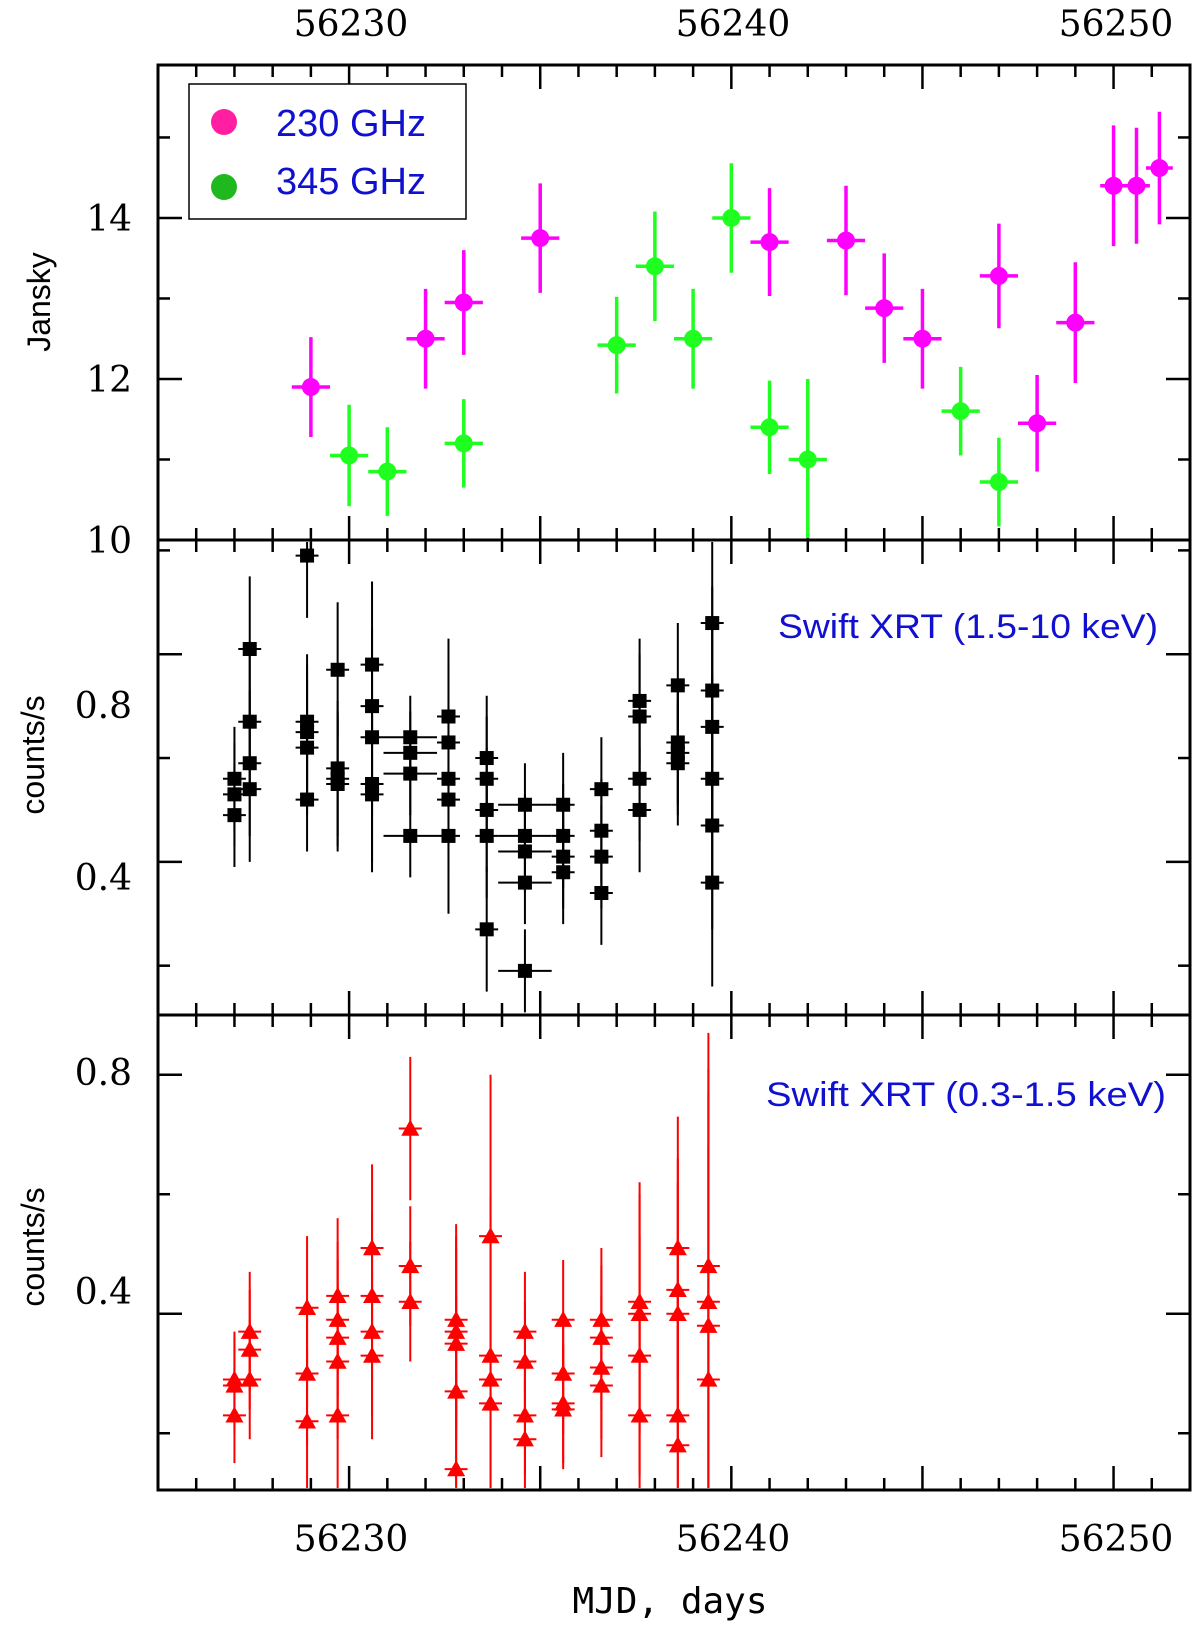 This screenshot has width=1200, height=1627. I want to click on legend-label-230ghz: 230 GHz, so click(351, 124).